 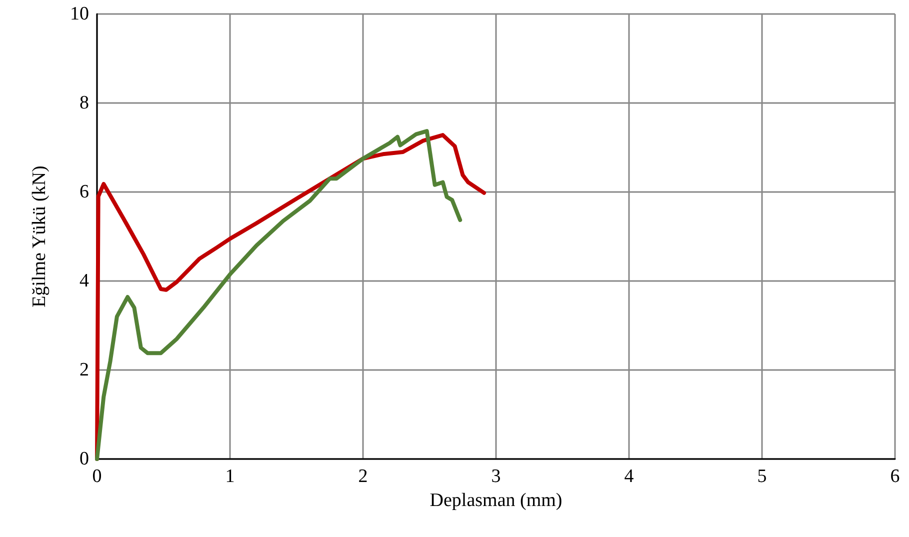 I want to click on y-tick-label: 8, so click(x=84, y=103).